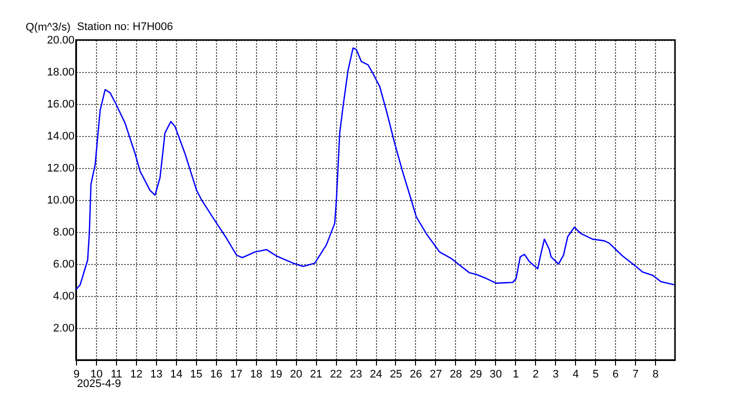  What do you see at coordinates (316, 374) in the screenshot?
I see `x-tick-label: 21` at bounding box center [316, 374].